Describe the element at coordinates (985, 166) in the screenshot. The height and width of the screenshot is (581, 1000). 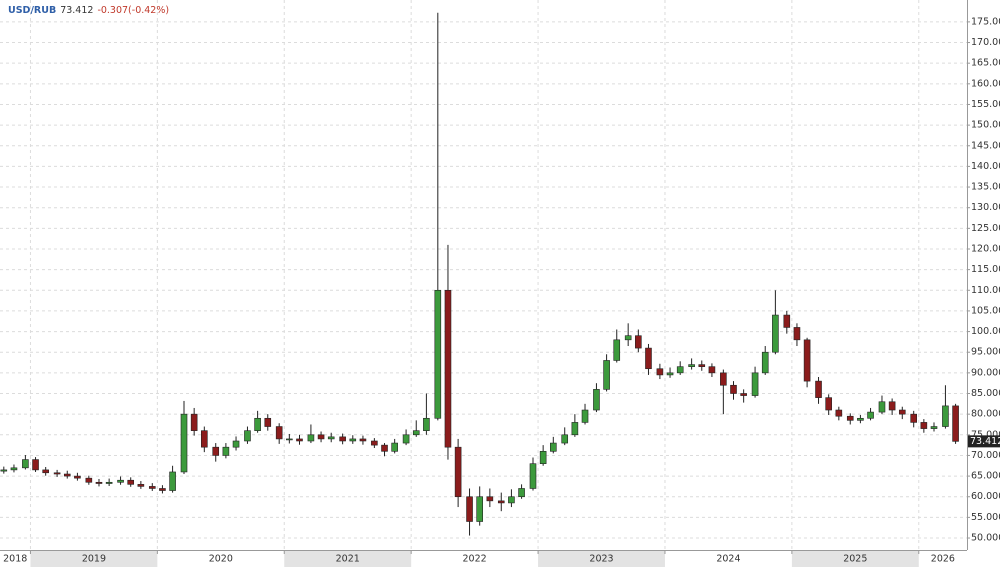
I see `y-tick-label: 140.000` at that location.